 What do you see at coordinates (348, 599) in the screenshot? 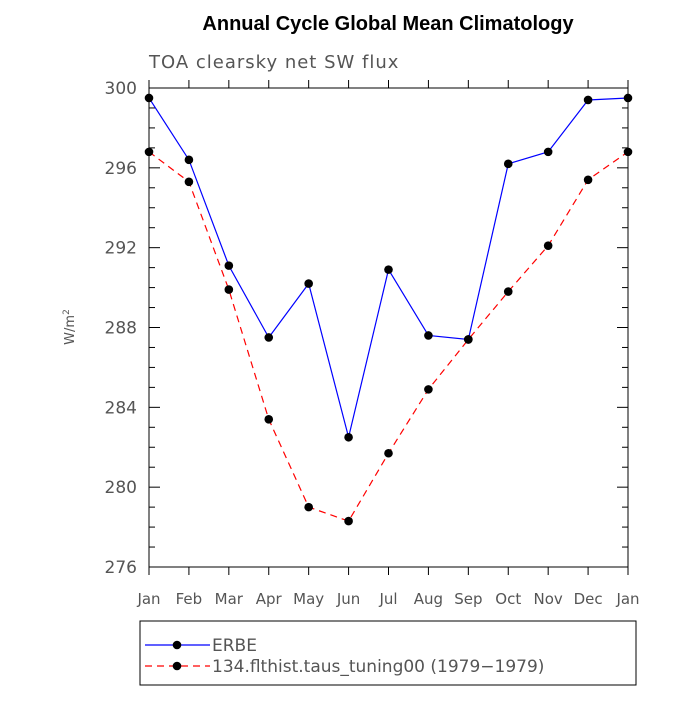
I see `x-tick-label: Jun` at bounding box center [348, 599].